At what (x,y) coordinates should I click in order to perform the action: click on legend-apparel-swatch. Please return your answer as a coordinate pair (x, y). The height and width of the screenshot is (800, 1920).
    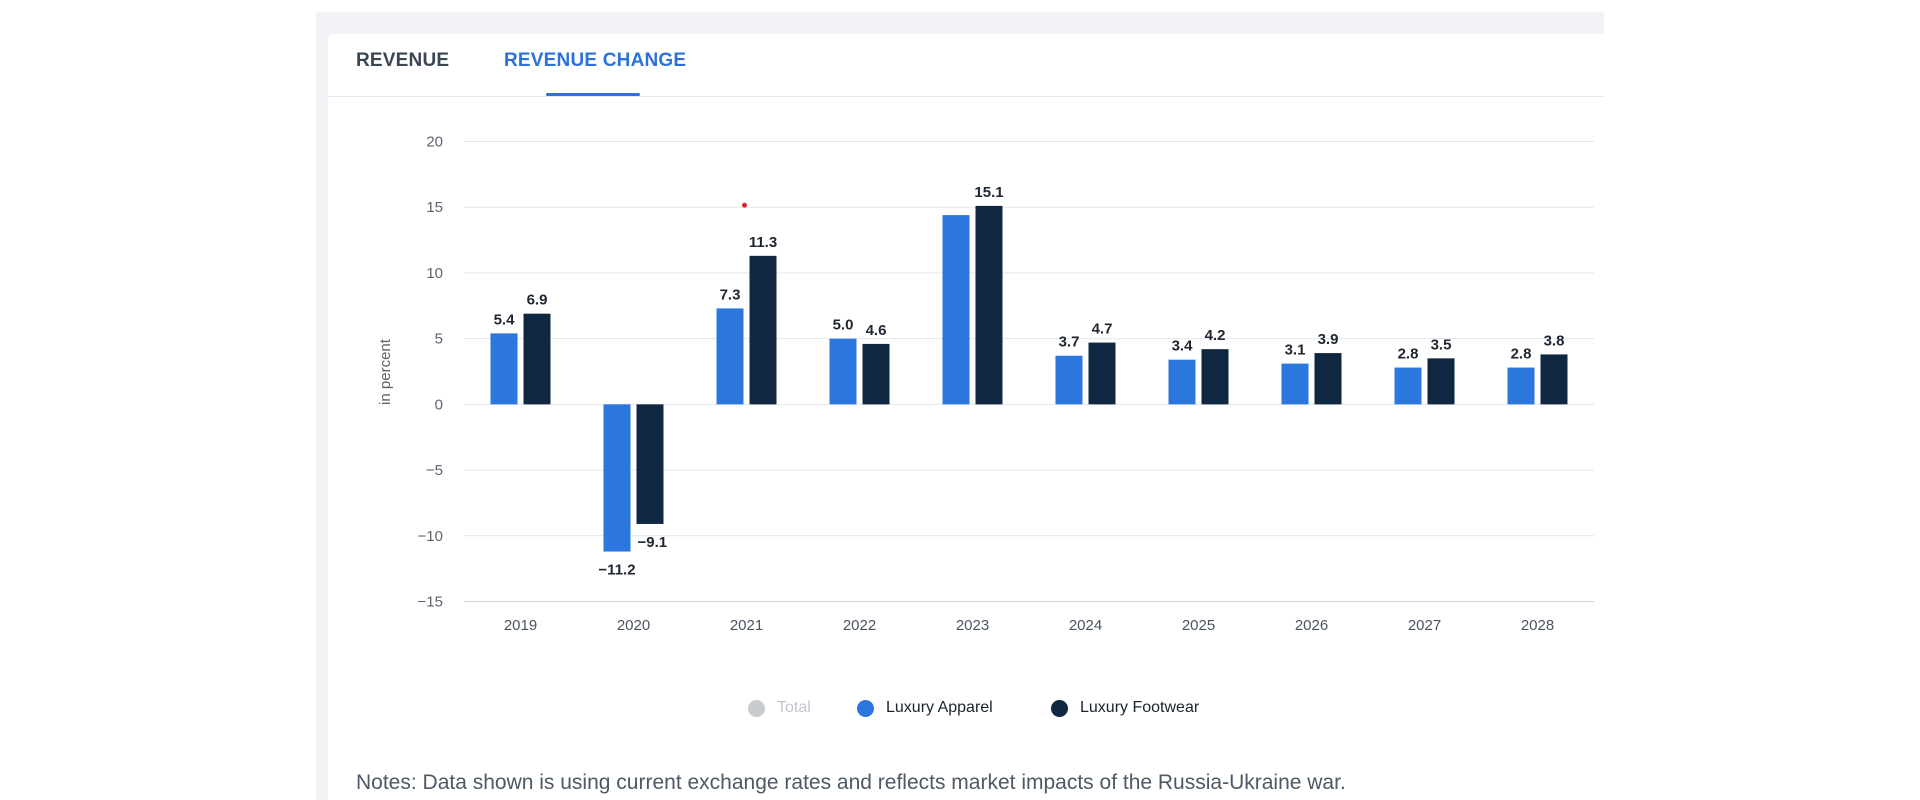
    Looking at the image, I should click on (865, 708).